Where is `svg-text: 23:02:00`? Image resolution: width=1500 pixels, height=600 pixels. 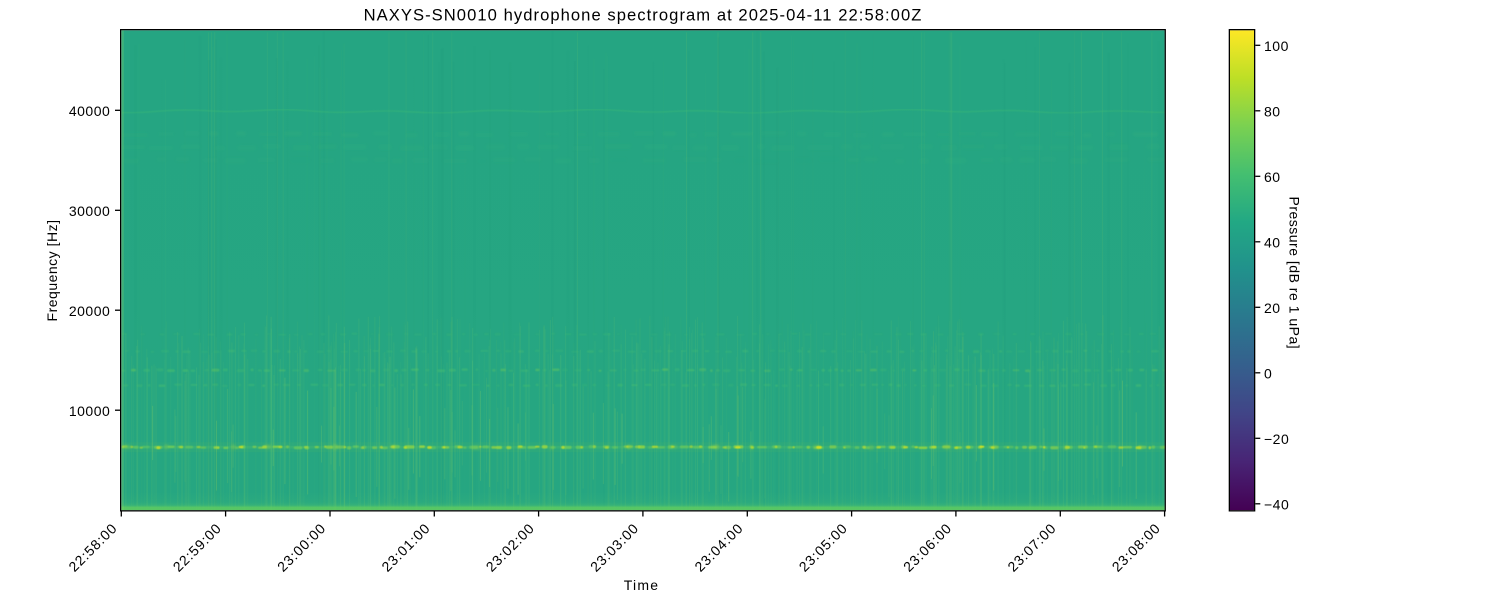 svg-text: 23:02:00 is located at coordinates (510, 547).